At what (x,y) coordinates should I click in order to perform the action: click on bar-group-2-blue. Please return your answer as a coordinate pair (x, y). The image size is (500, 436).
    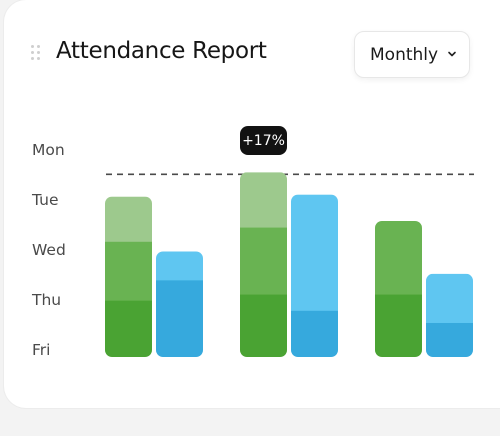
    Looking at the image, I should click on (449, 315).